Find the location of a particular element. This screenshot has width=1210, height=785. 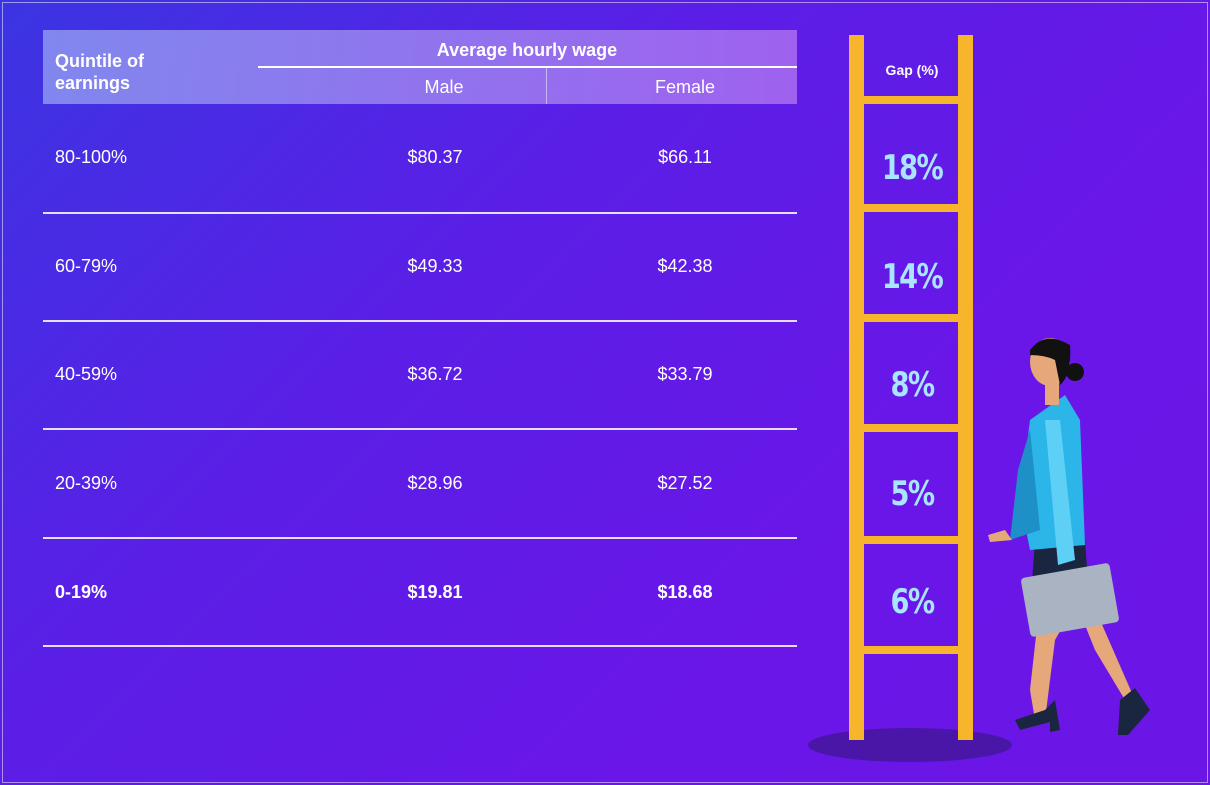

header-group: Average hourly wage is located at coordinates (527, 50).